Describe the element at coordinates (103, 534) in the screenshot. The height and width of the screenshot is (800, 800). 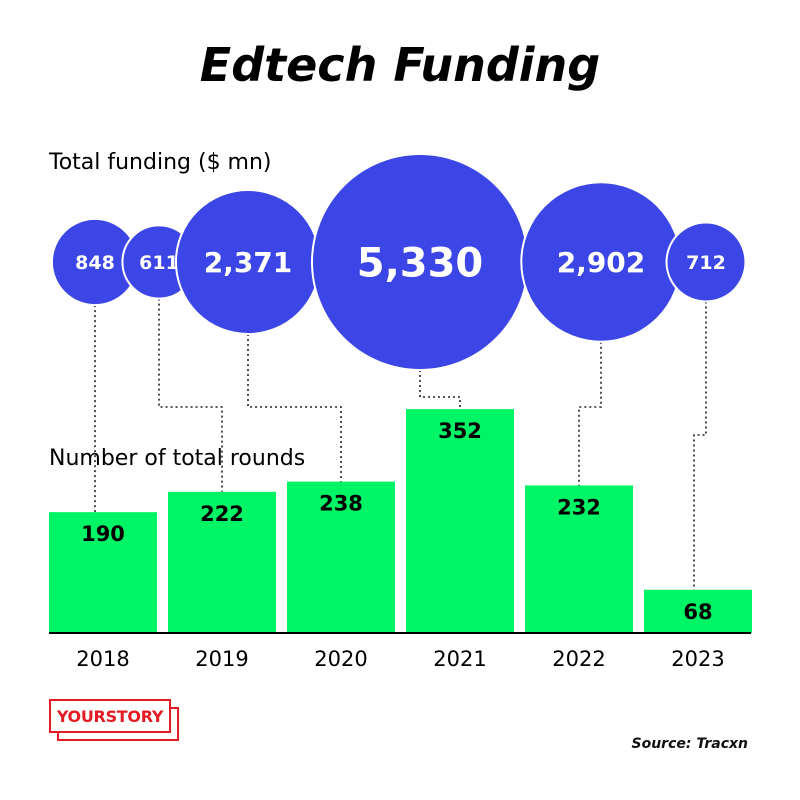
I see `bar-value-label: 190` at that location.